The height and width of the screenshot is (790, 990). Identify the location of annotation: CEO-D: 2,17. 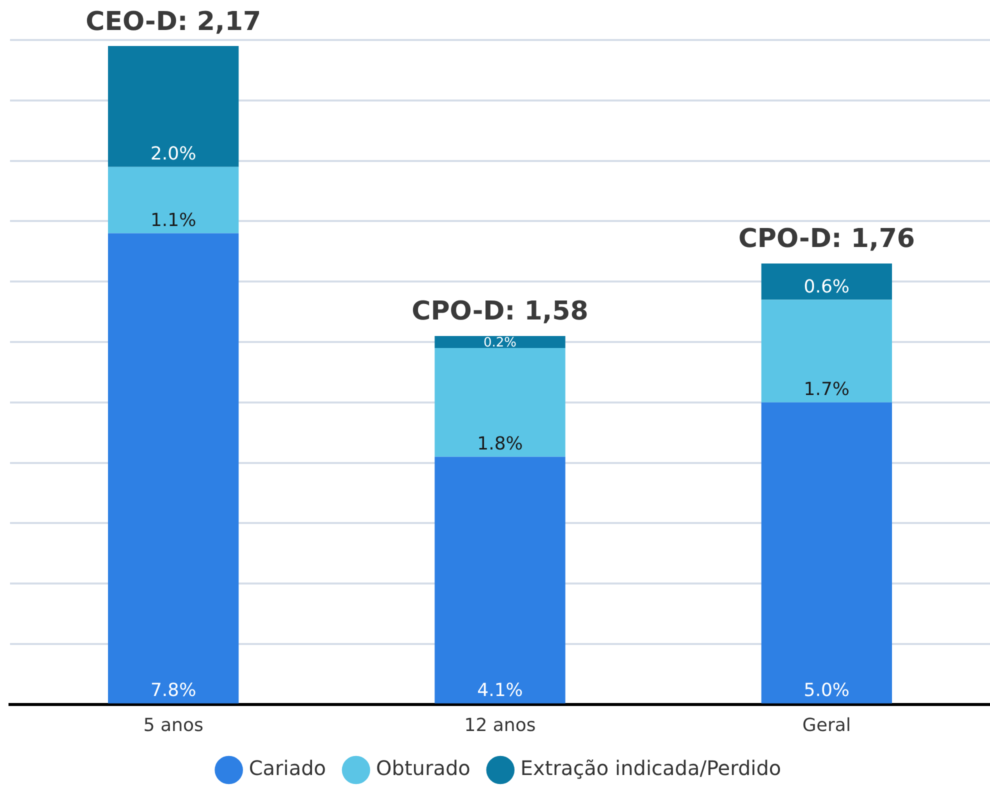
(174, 21).